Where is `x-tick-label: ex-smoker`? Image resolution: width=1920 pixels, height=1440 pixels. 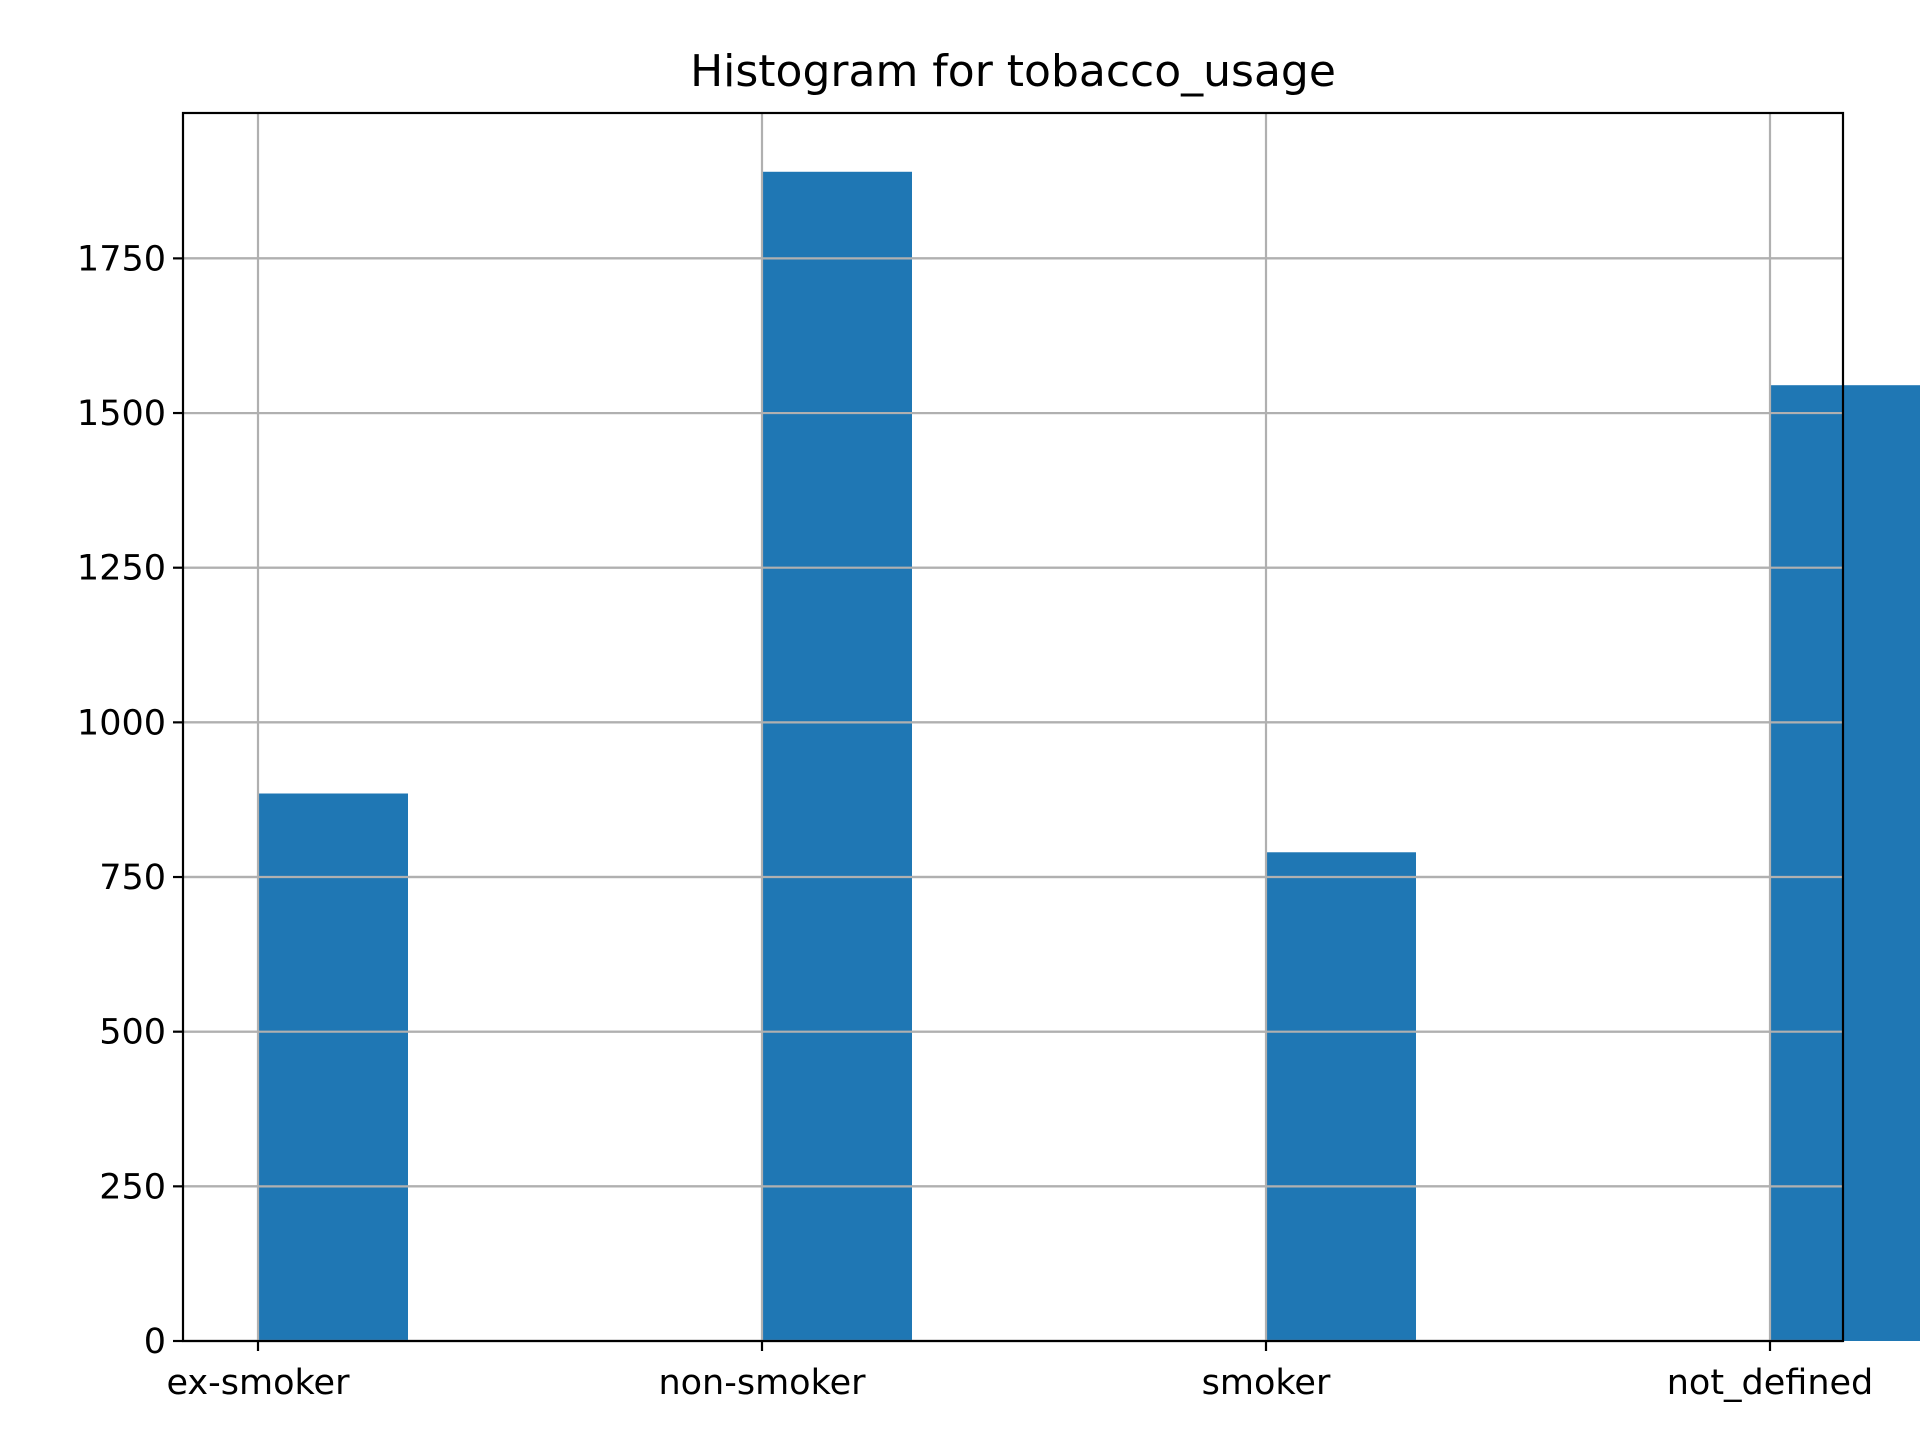
x-tick-label: ex-smoker is located at coordinates (259, 1383).